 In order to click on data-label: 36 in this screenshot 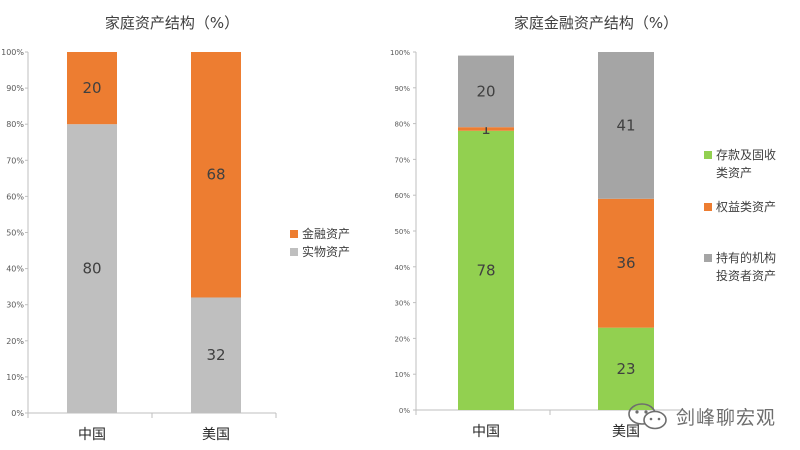, I will do `click(625, 263)`.